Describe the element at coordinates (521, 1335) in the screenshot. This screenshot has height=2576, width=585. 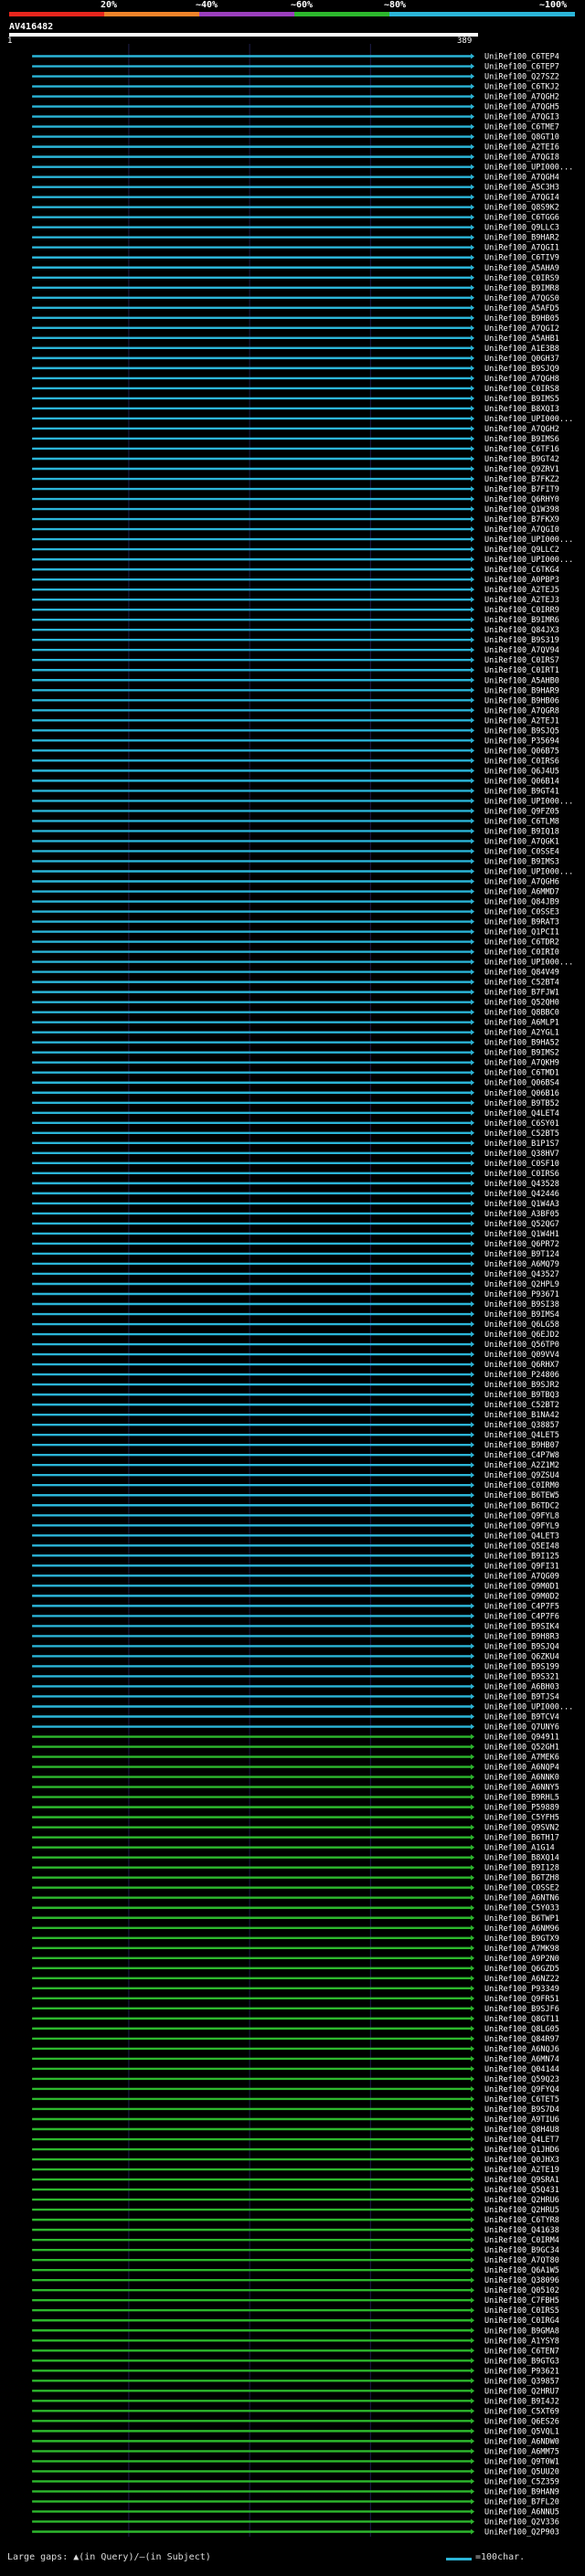
I see `hit-label: UniRef100_Q6EJD2` at that location.